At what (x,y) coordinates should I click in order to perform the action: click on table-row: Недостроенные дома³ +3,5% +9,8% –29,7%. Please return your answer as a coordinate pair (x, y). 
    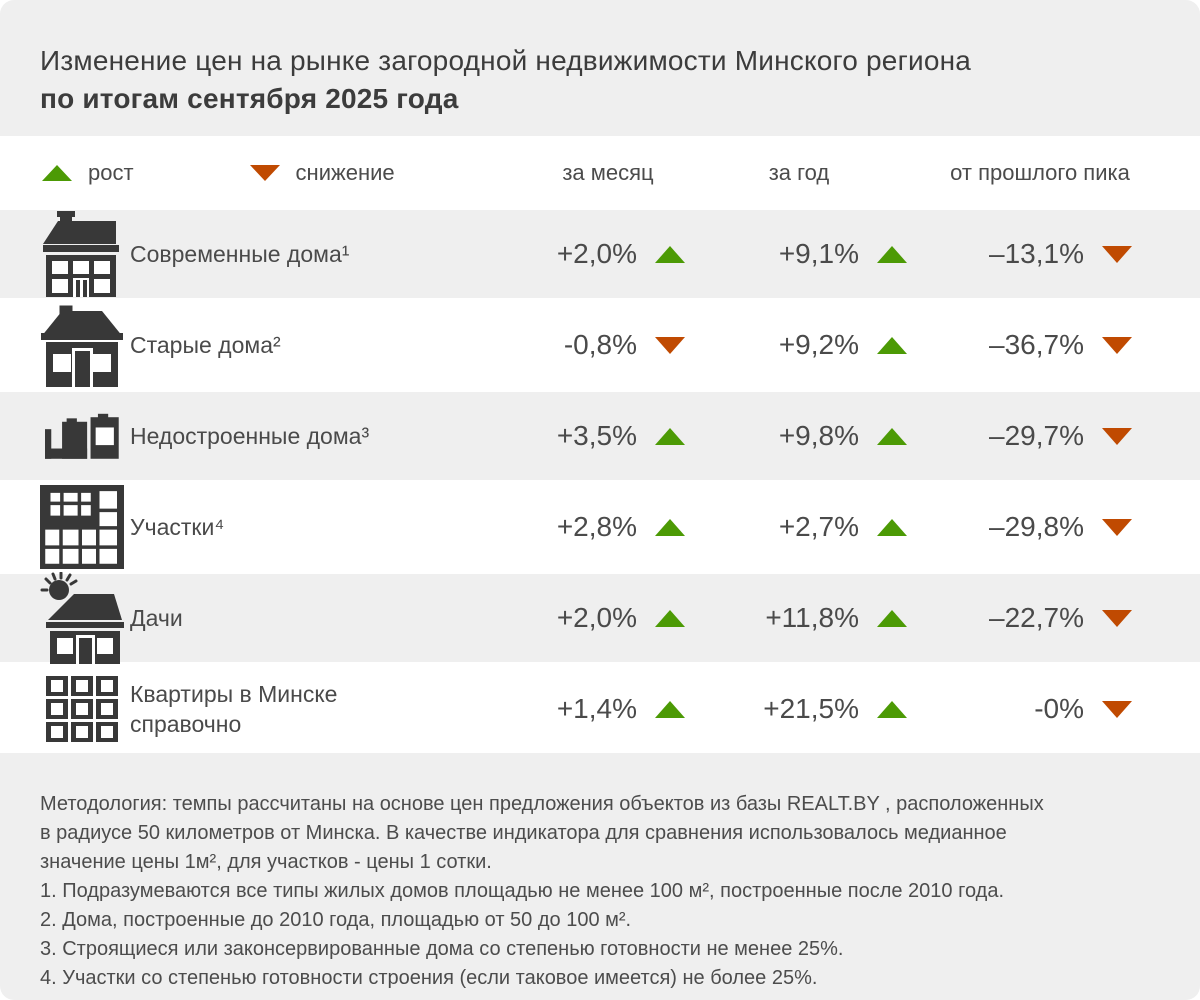
    Looking at the image, I should click on (600, 436).